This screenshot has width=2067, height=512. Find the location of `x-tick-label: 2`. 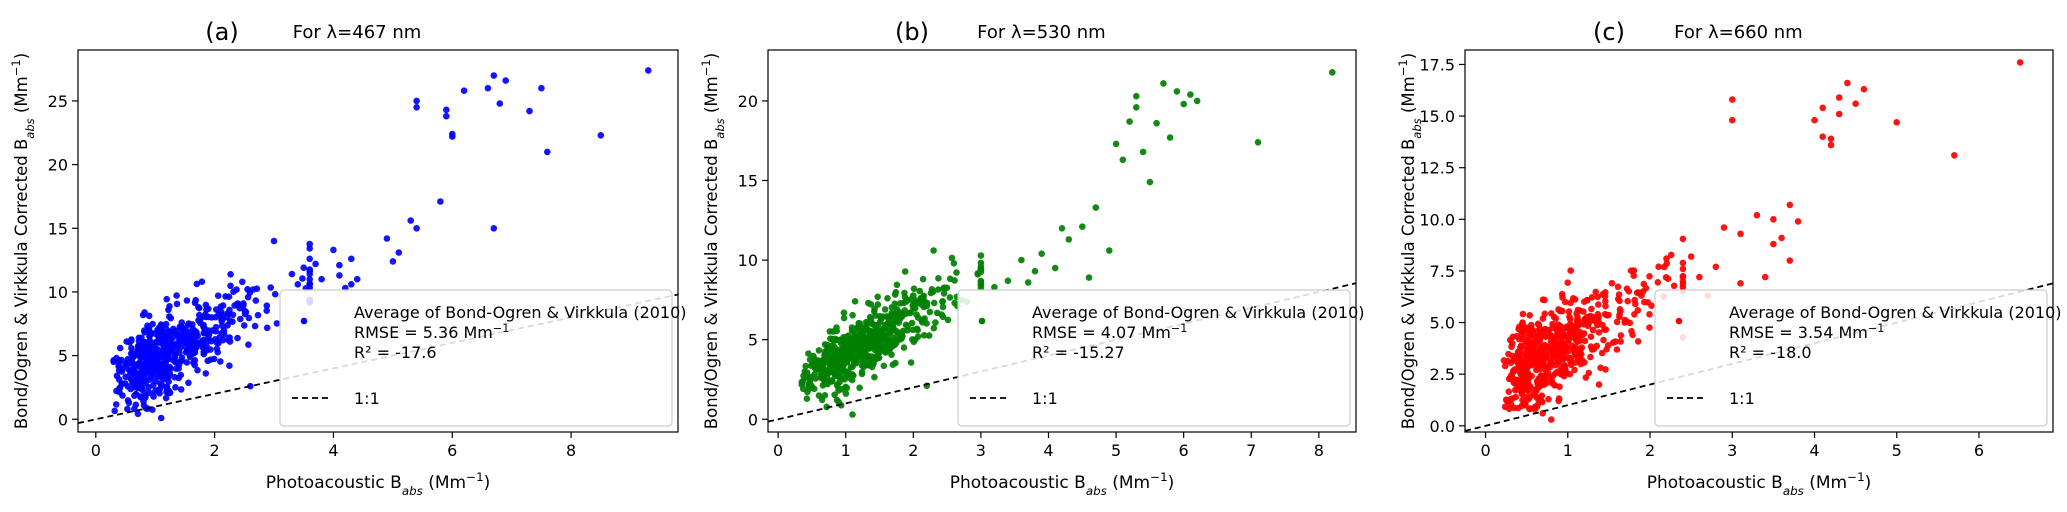

x-tick-label: 2 is located at coordinates (913, 450).